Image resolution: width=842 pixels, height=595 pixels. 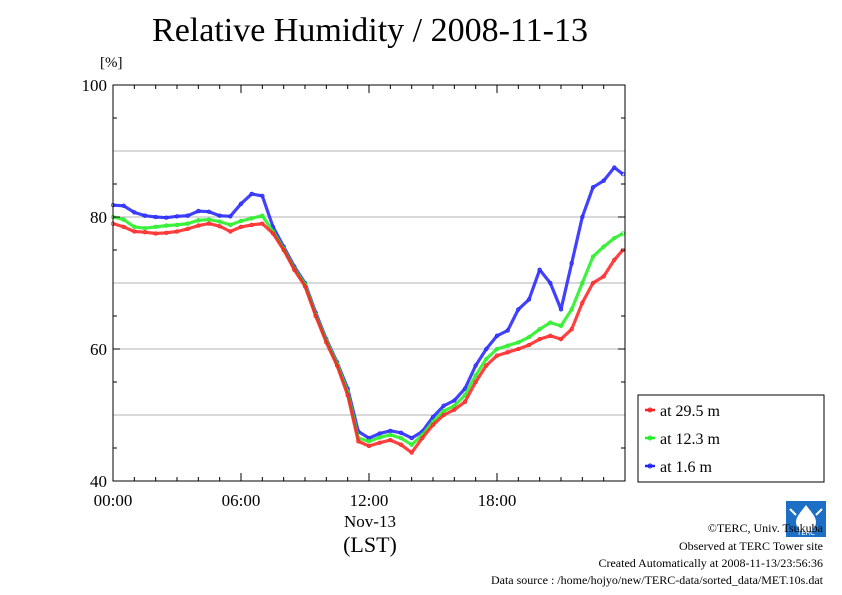 I want to click on legend: at 29.5 m at 12.3 m at 1.6 m, so click(x=731, y=438).